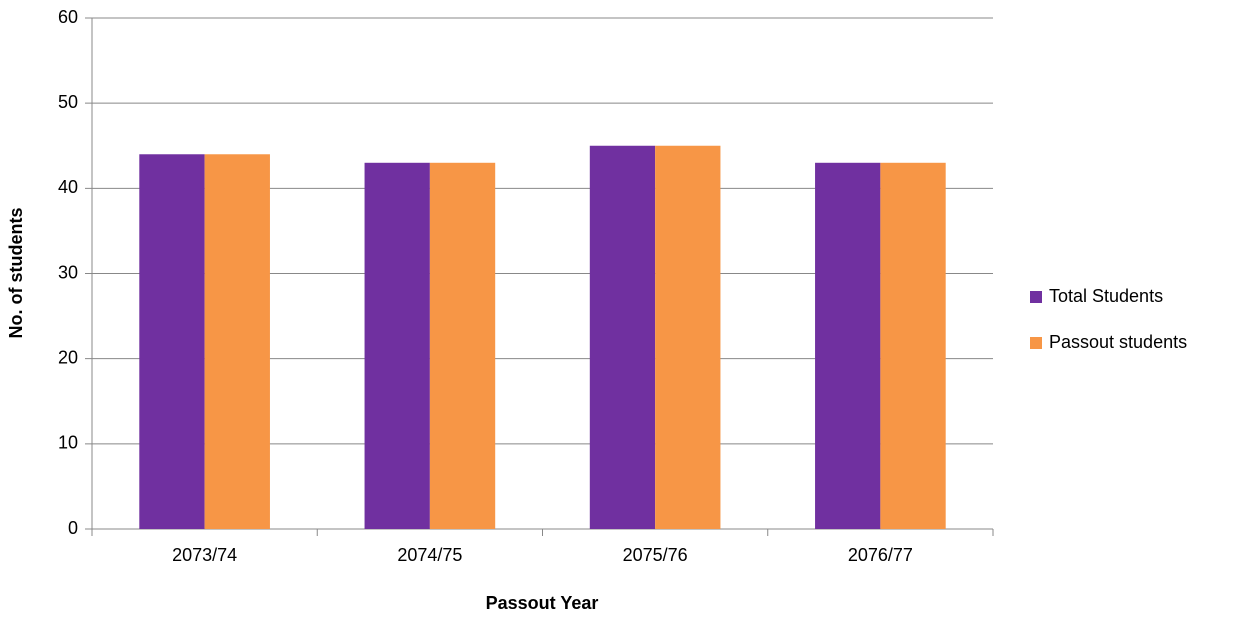 This screenshot has width=1241, height=624. What do you see at coordinates (68, 102) in the screenshot?
I see `y-tick-label: 50` at bounding box center [68, 102].